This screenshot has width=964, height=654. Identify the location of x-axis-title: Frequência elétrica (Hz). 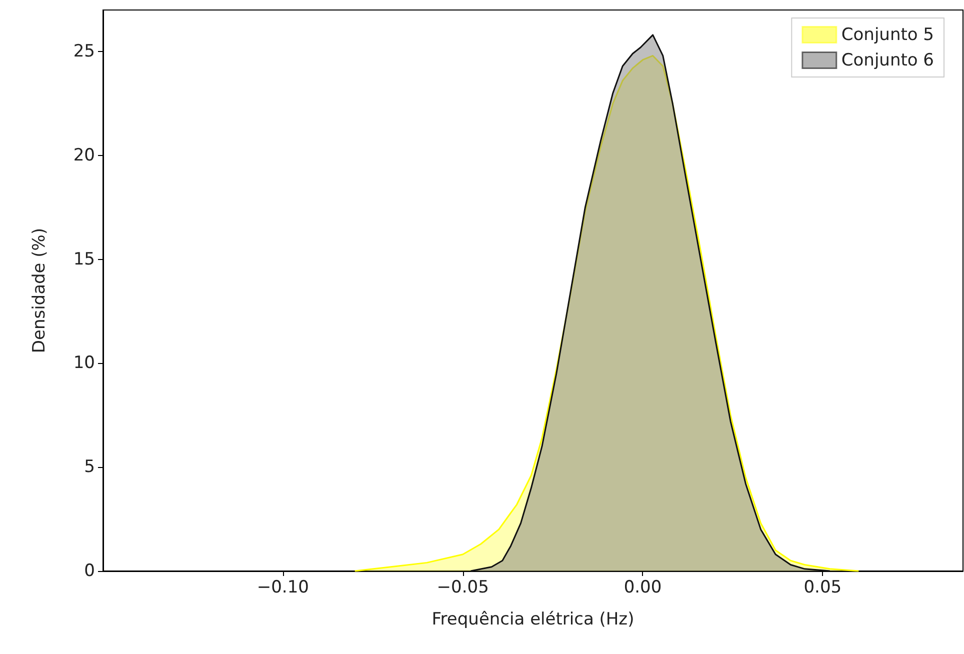
(533, 620).